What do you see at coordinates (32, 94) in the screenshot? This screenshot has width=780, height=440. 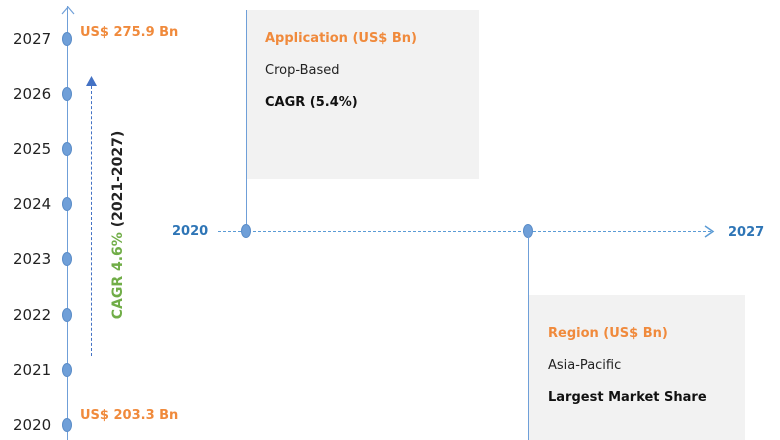 I see `year-label-2026: 2026` at bounding box center [32, 94].